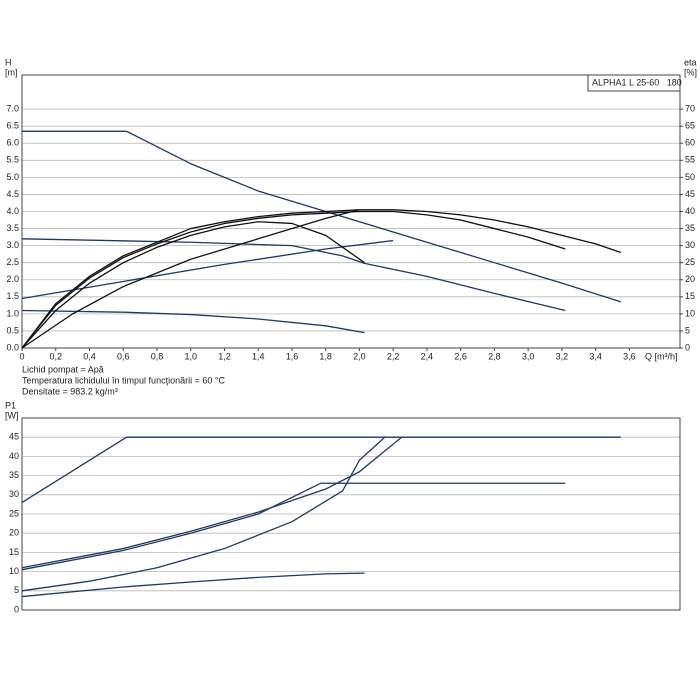 The height and width of the screenshot is (700, 700). I want to click on y-tick-label: 10, so click(14, 571).